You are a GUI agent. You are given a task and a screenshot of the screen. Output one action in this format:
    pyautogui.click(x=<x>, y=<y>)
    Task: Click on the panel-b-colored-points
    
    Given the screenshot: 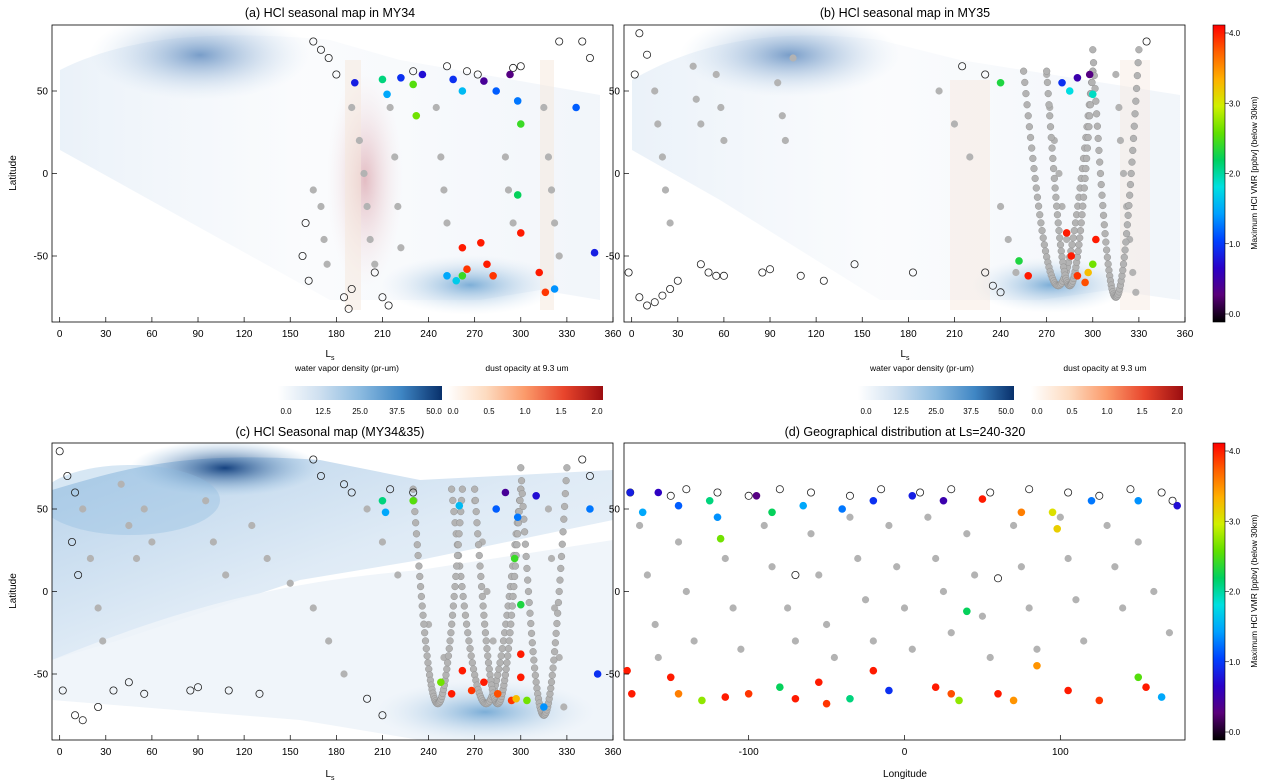 What is the action you would take?
    pyautogui.click(x=1048, y=178)
    